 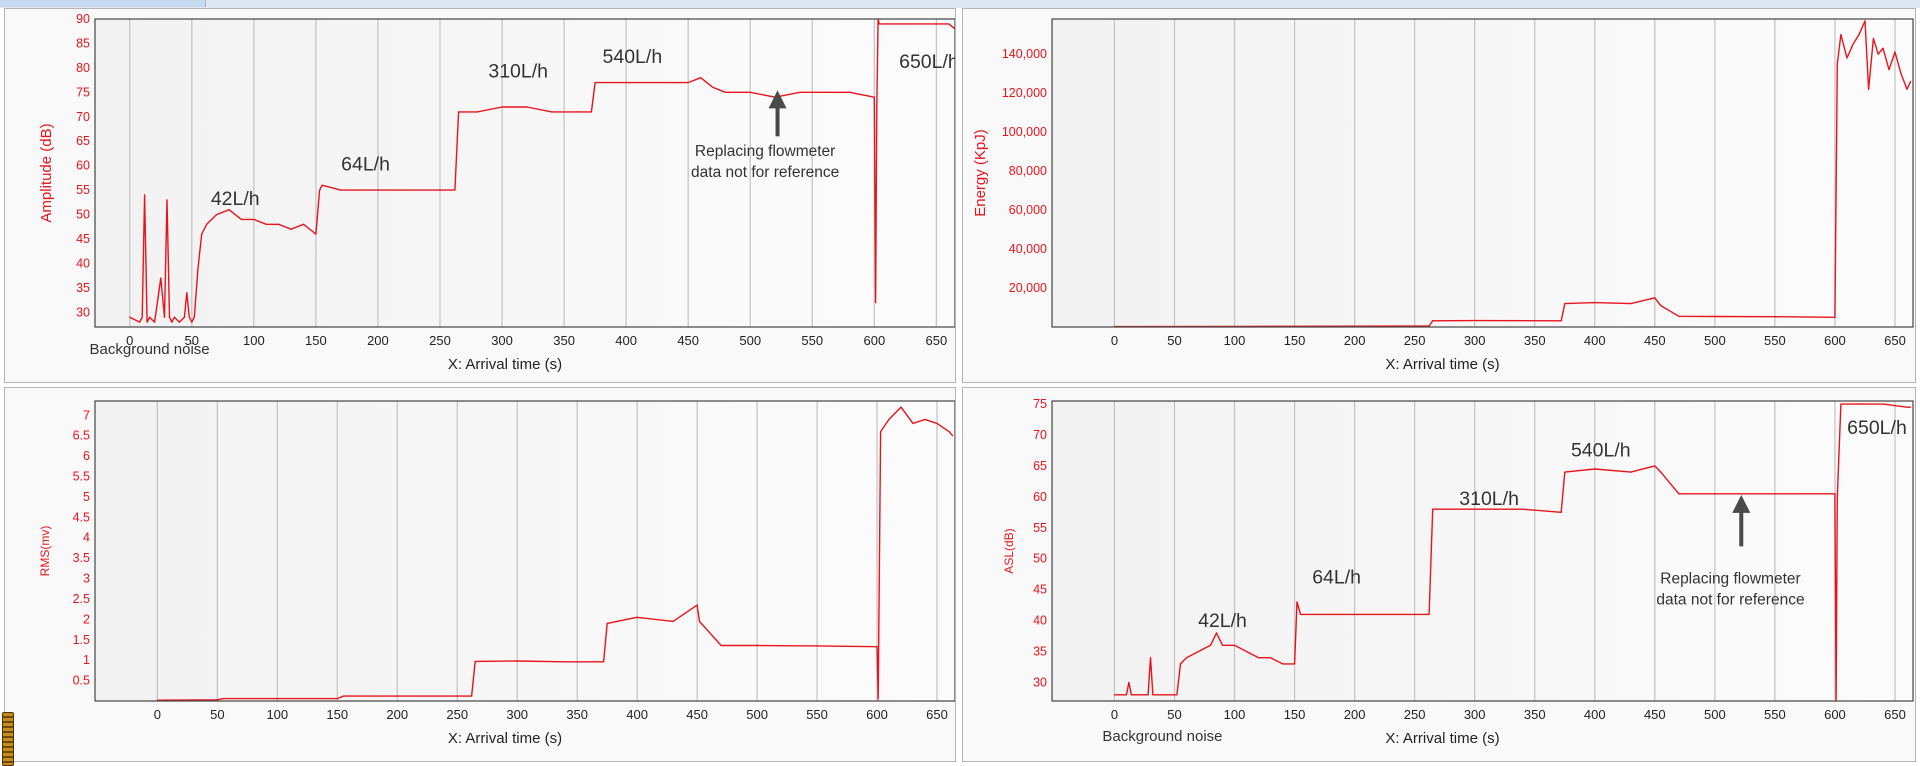 I want to click on y-tick-label: 120,000, so click(x=1024, y=93).